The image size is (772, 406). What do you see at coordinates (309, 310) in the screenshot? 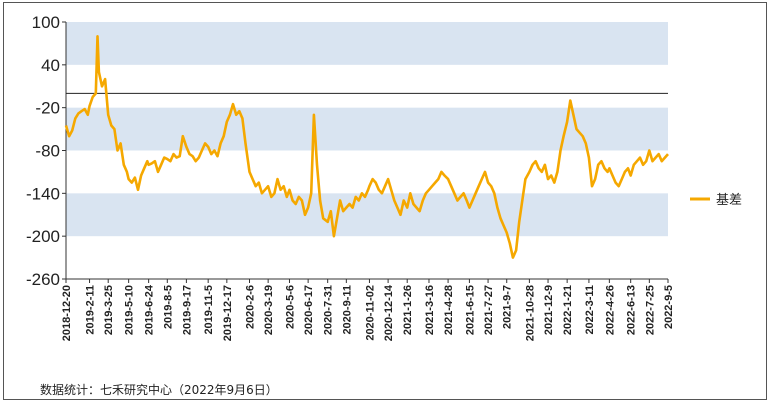
I see `x-tick-label: 2020-6-17` at bounding box center [309, 310].